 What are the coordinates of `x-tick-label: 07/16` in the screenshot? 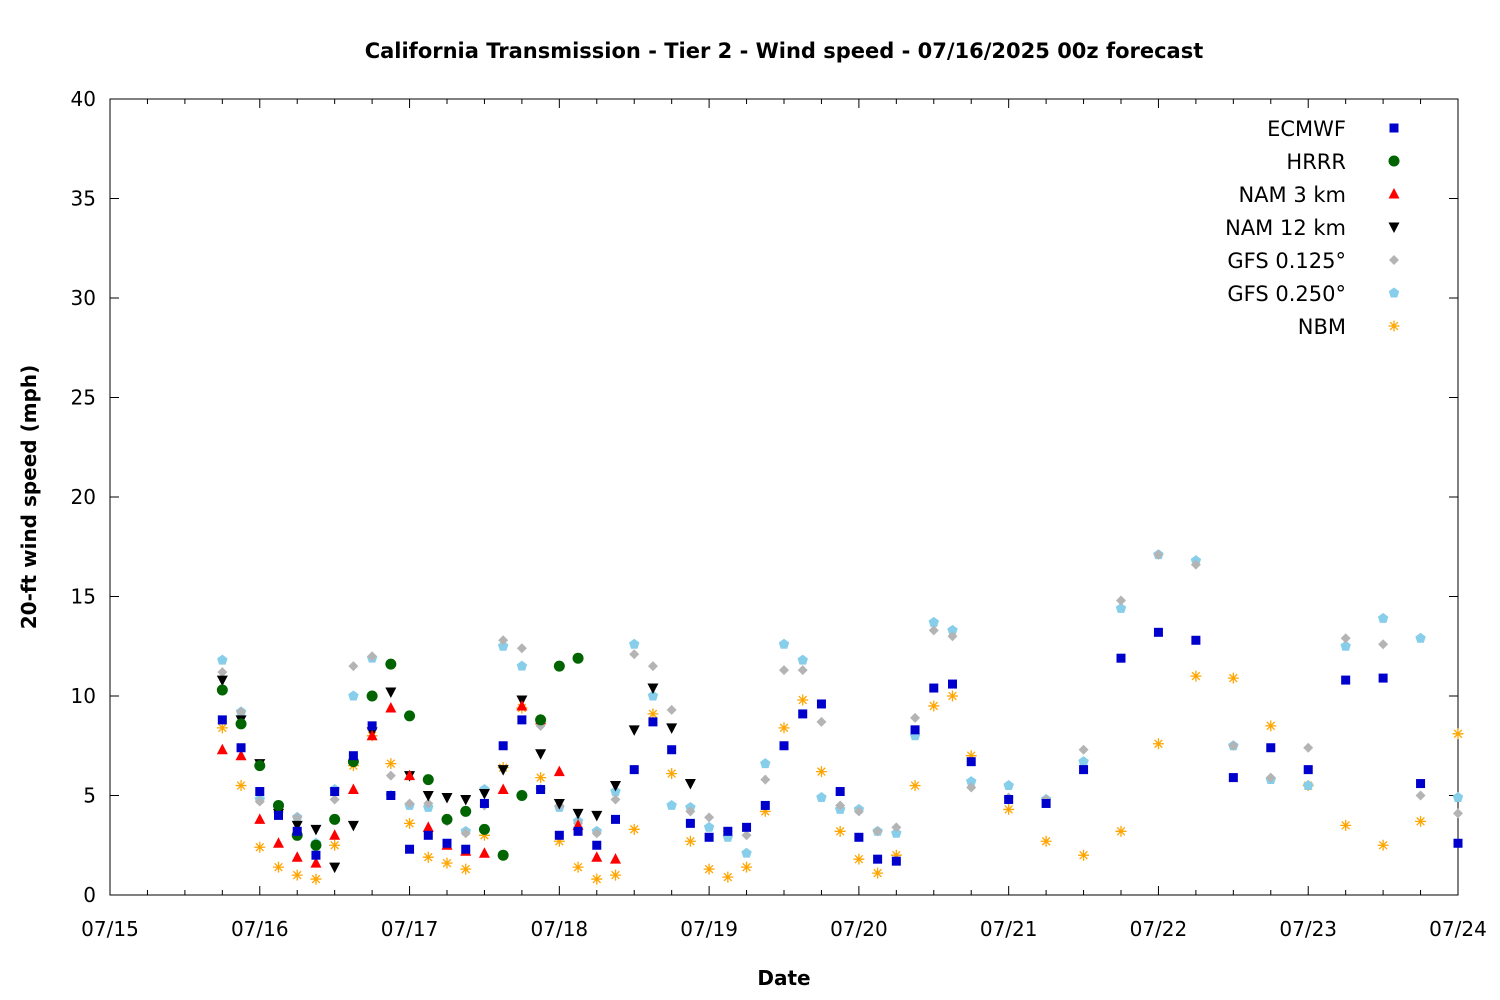 It's located at (260, 929).